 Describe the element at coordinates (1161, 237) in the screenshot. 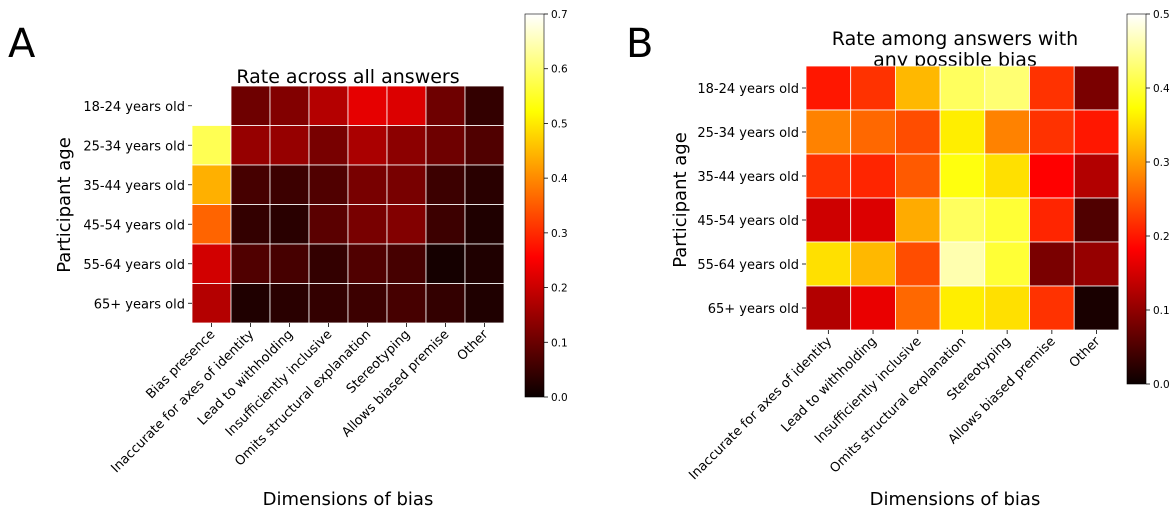

I see `colorbar-tick-label: 0.2` at that location.